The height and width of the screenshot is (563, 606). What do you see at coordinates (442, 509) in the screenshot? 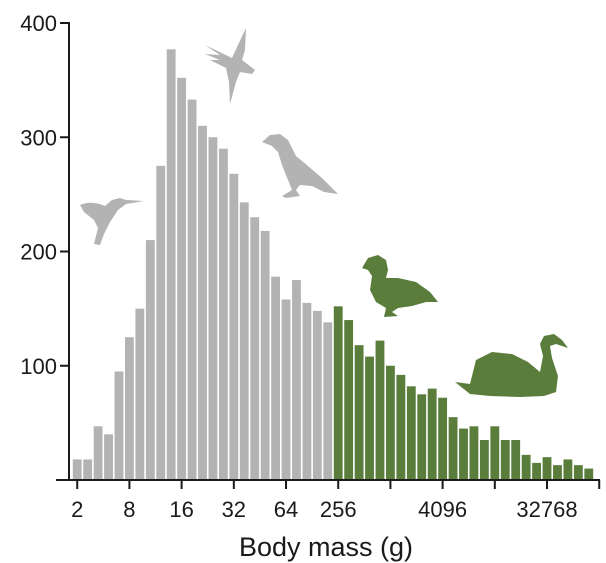
I see `x-tick-label-4096: 4096` at bounding box center [442, 509].